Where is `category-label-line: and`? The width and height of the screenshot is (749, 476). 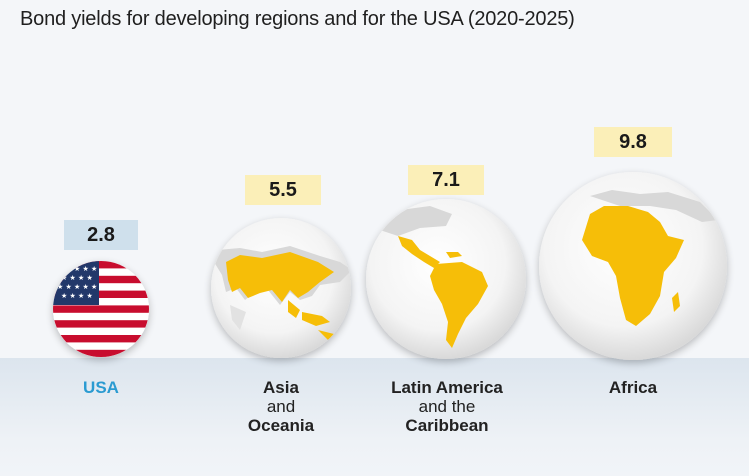
category-label-line: and is located at coordinates (281, 406).